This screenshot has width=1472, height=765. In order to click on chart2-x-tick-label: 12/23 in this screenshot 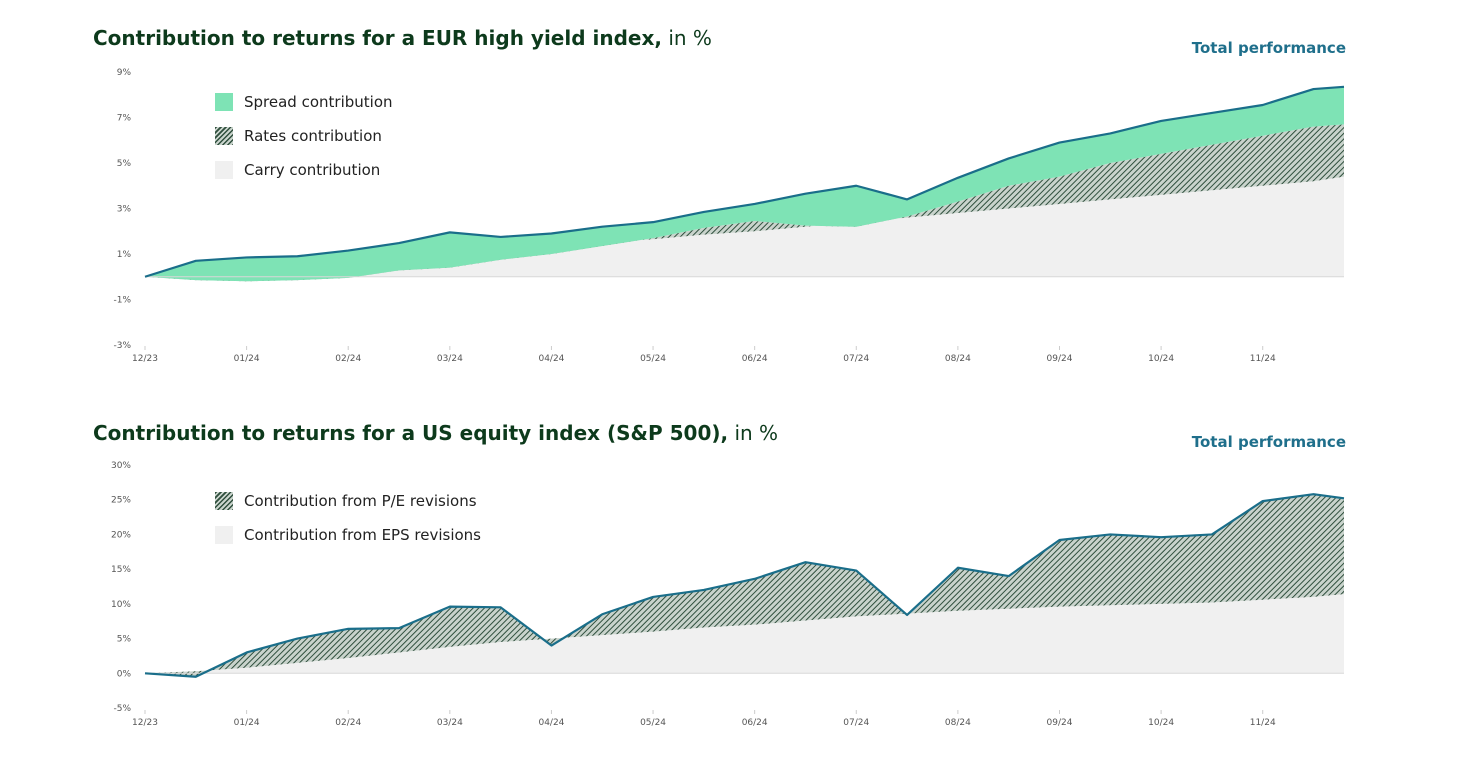, I will do `click(145, 723)`.